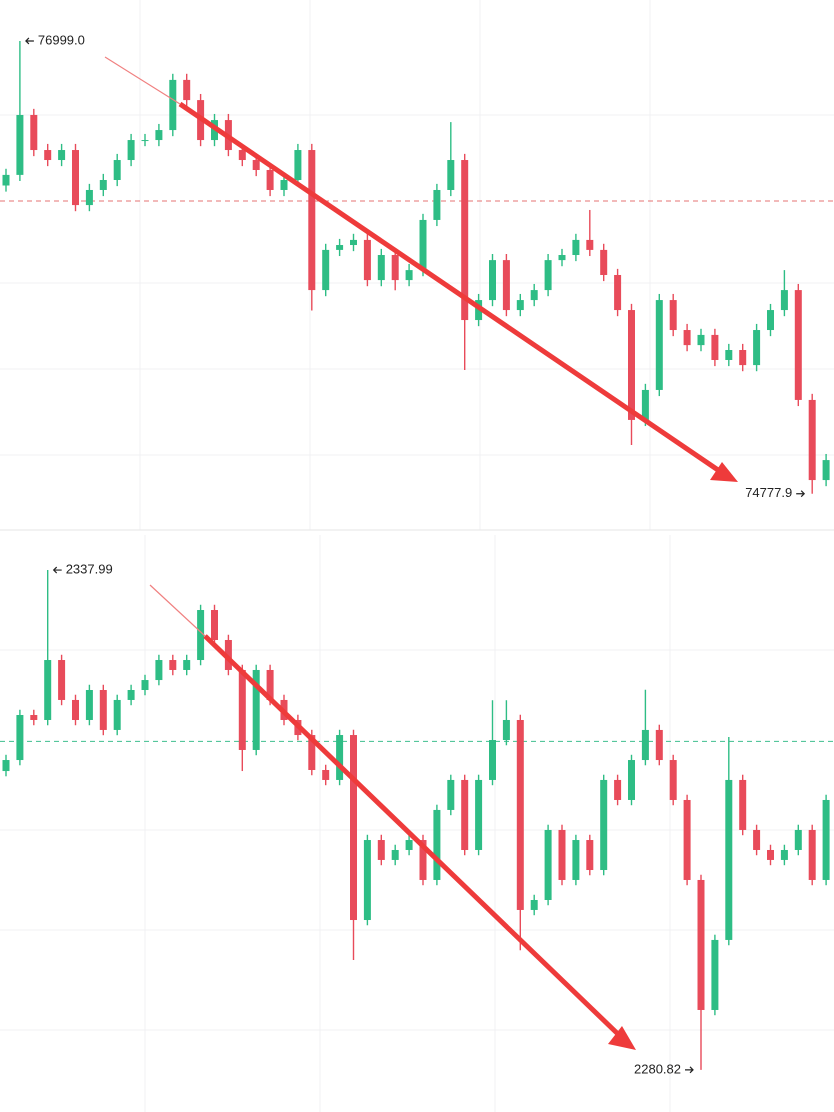 The height and width of the screenshot is (1112, 834). What do you see at coordinates (142, 80) in the screenshot?
I see `trend-line-thin` at bounding box center [142, 80].